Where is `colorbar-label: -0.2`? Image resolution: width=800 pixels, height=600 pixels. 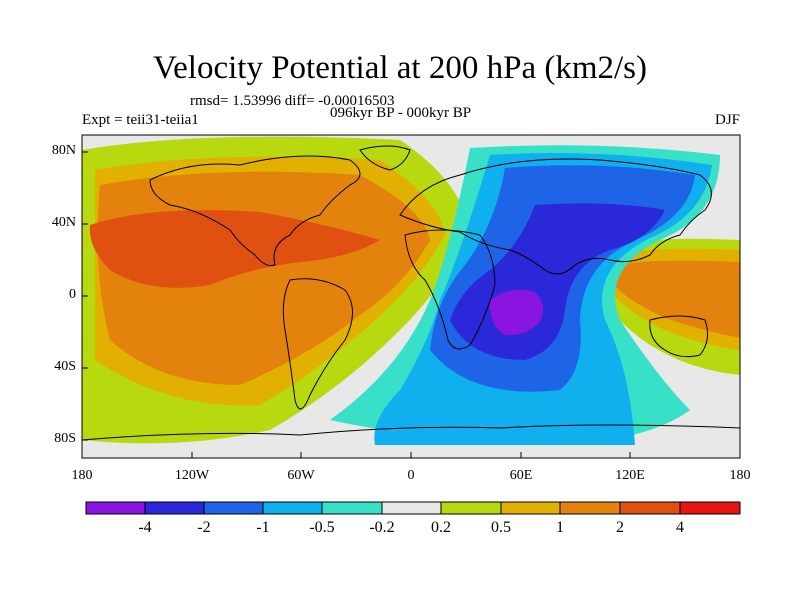 colorbar-label: -0.2 is located at coordinates (382, 527).